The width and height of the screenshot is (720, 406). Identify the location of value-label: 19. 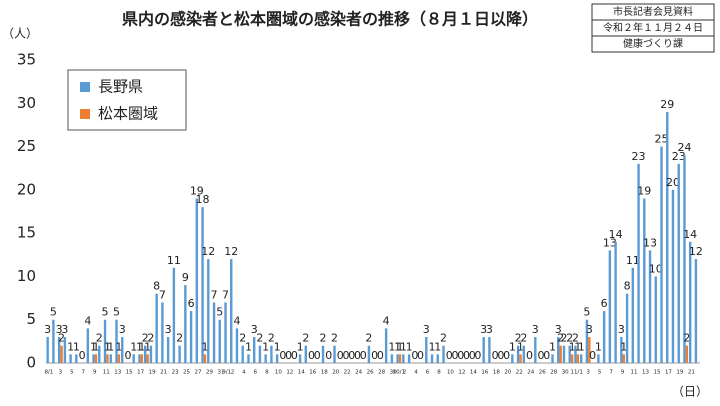
(197, 191).